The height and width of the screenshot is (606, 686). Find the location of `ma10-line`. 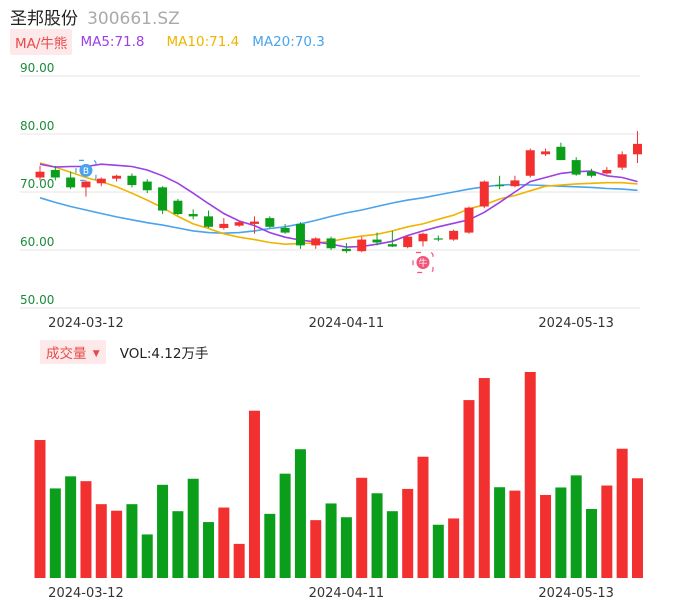

ma10-line is located at coordinates (338, 204).